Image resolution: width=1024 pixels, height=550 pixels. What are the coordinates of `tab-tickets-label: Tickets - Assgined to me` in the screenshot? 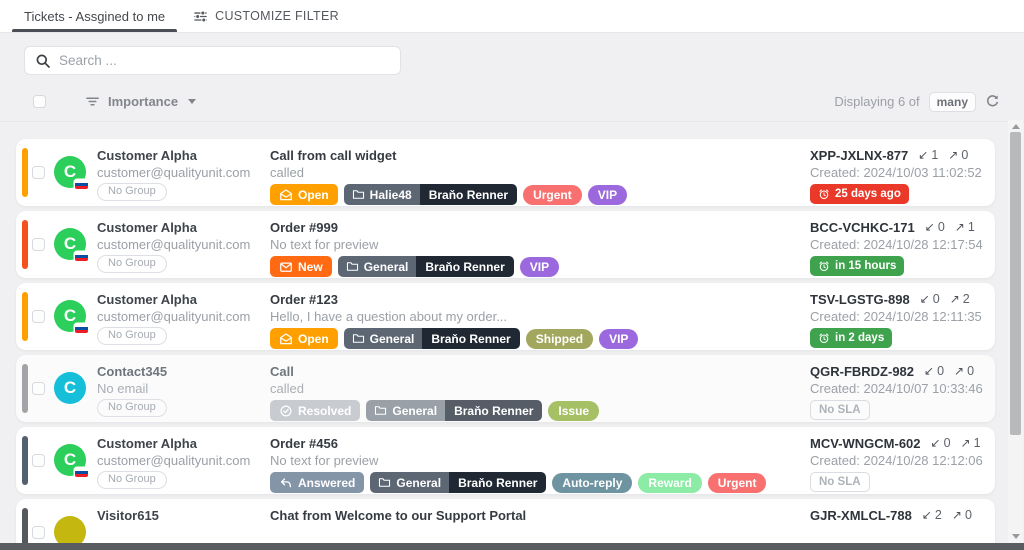 It's located at (95, 16).